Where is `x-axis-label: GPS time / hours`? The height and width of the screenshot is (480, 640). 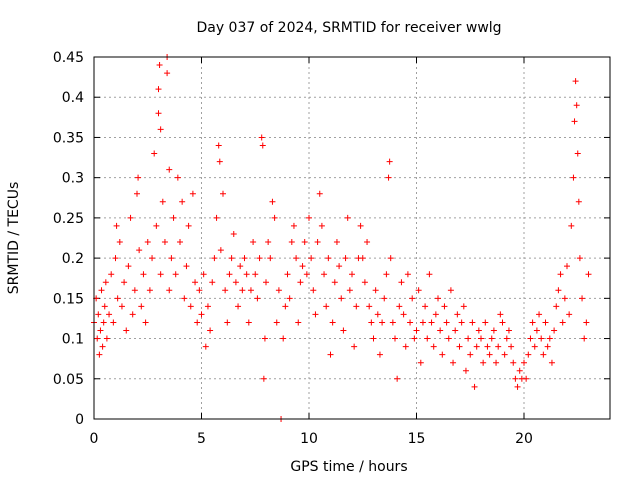 x-axis-label: GPS time / hours is located at coordinates (348, 467).